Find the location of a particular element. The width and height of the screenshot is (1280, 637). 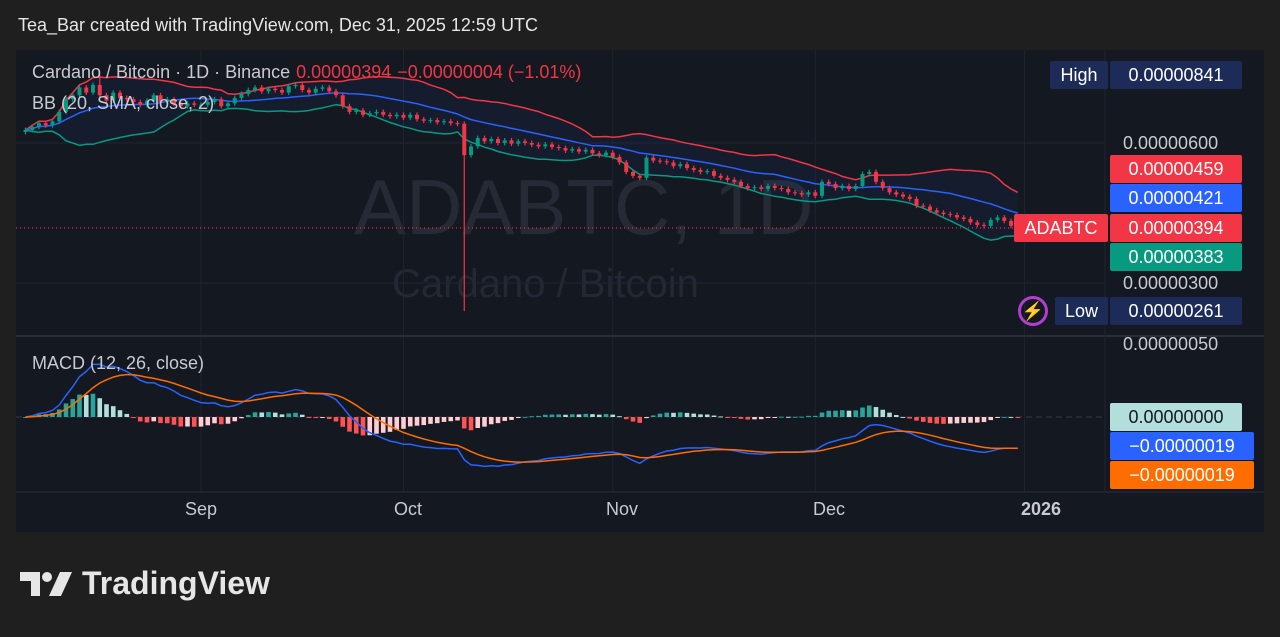

price-tick: 0.00000300 is located at coordinates (1171, 283).